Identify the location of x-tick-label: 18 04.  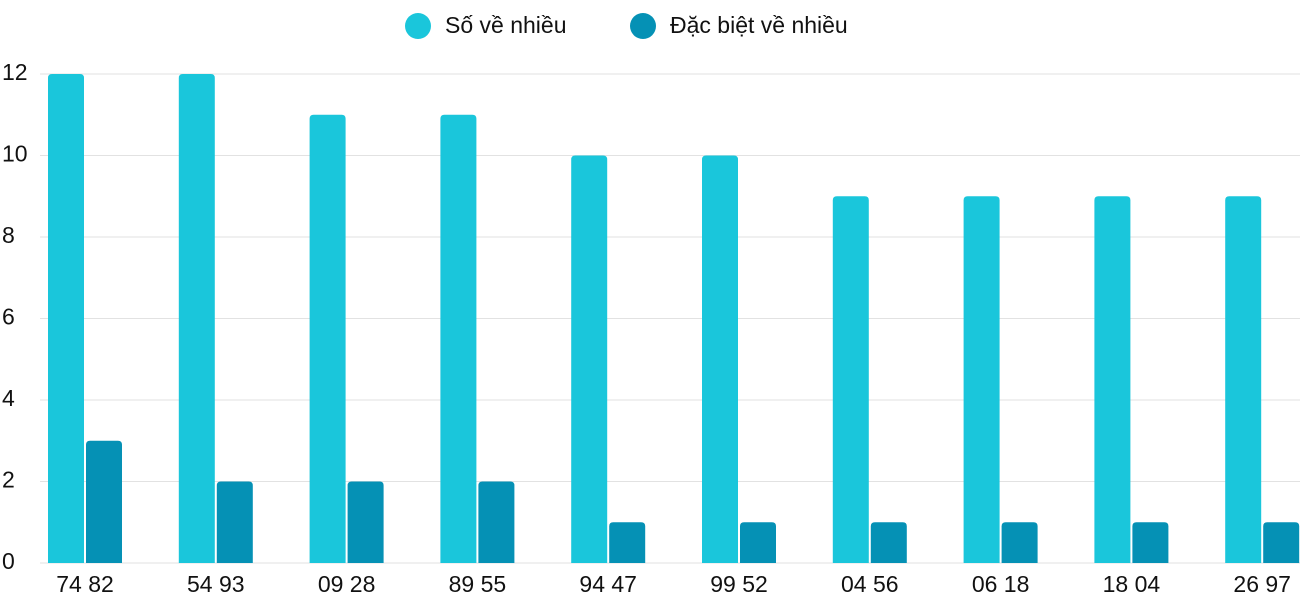
(1132, 584).